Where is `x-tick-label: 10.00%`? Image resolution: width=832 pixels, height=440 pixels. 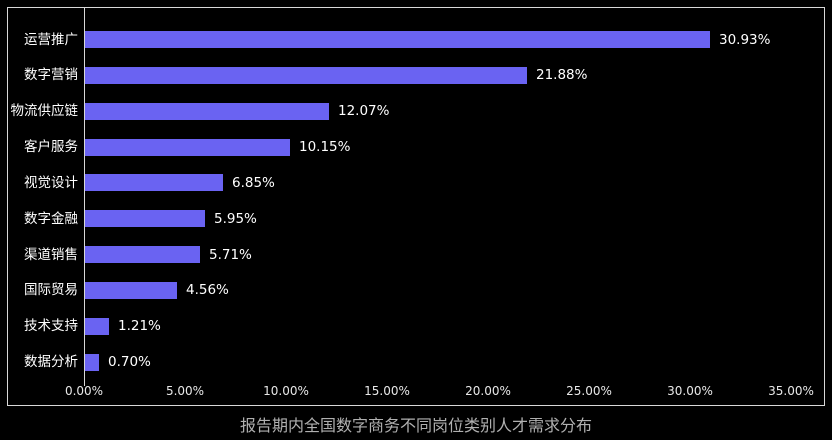
x-tick-label: 10.00% is located at coordinates (286, 391).